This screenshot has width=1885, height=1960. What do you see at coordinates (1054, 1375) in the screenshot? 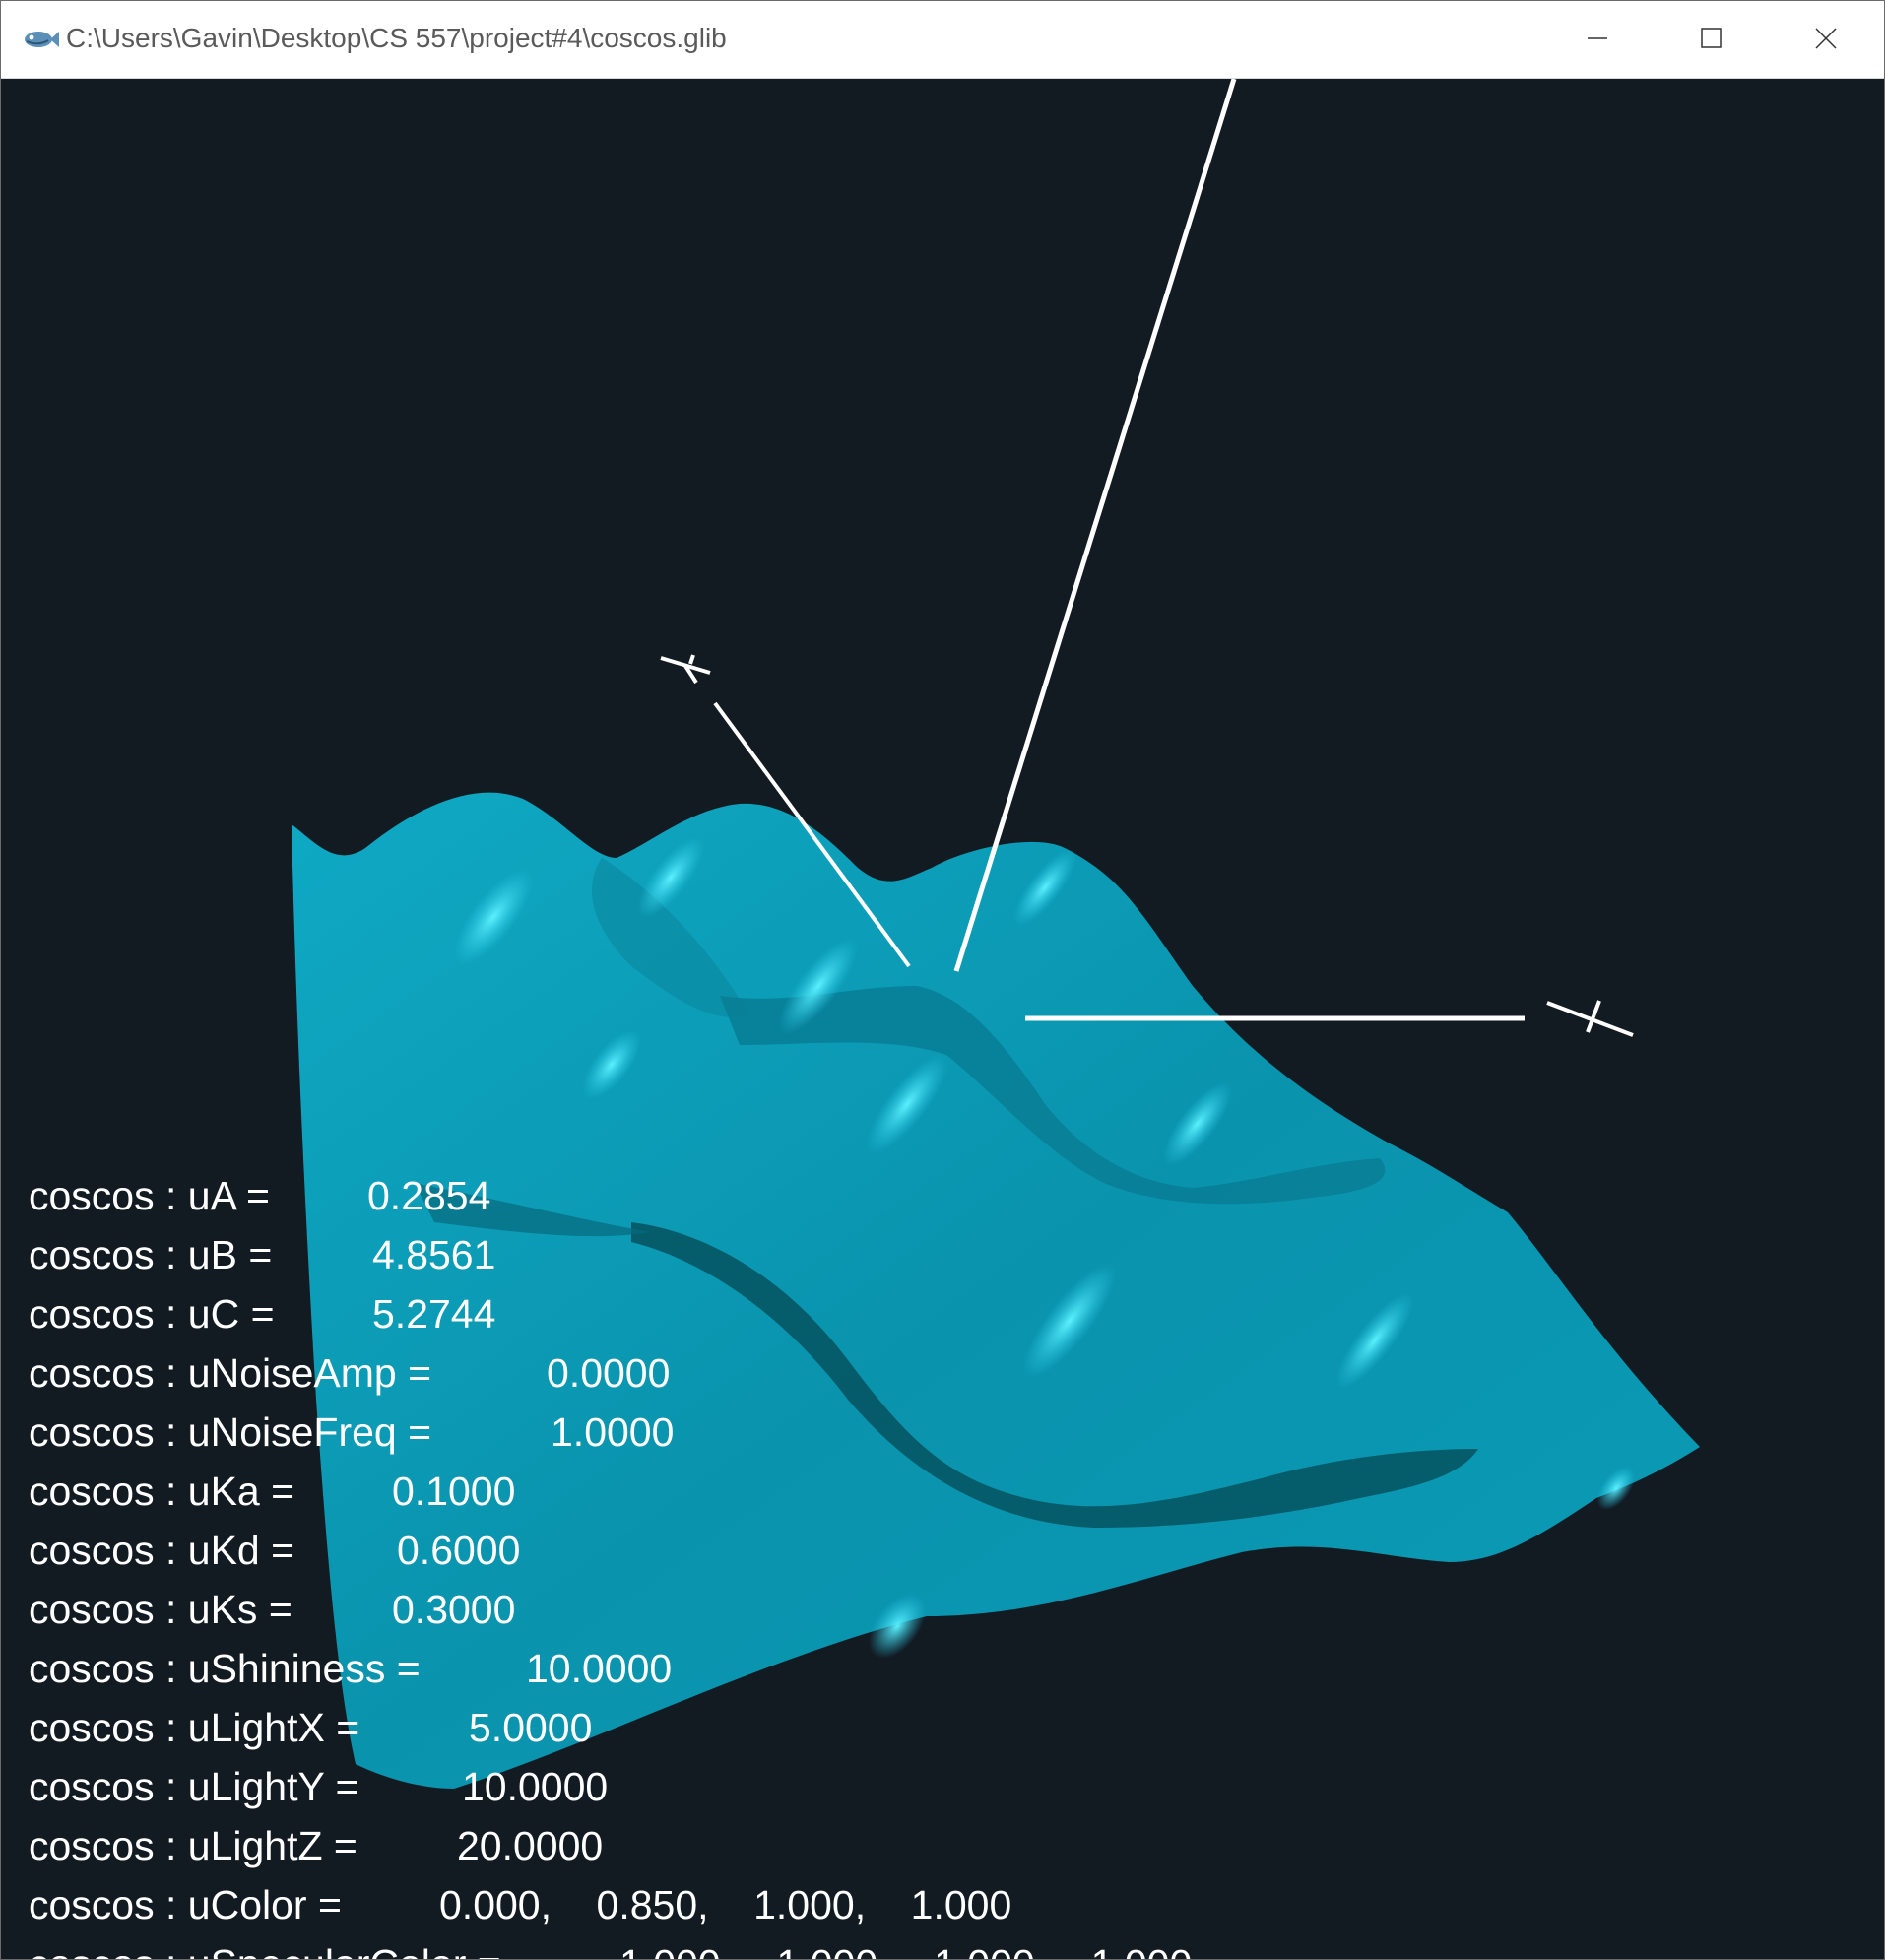
I see `valley-dark` at bounding box center [1054, 1375].